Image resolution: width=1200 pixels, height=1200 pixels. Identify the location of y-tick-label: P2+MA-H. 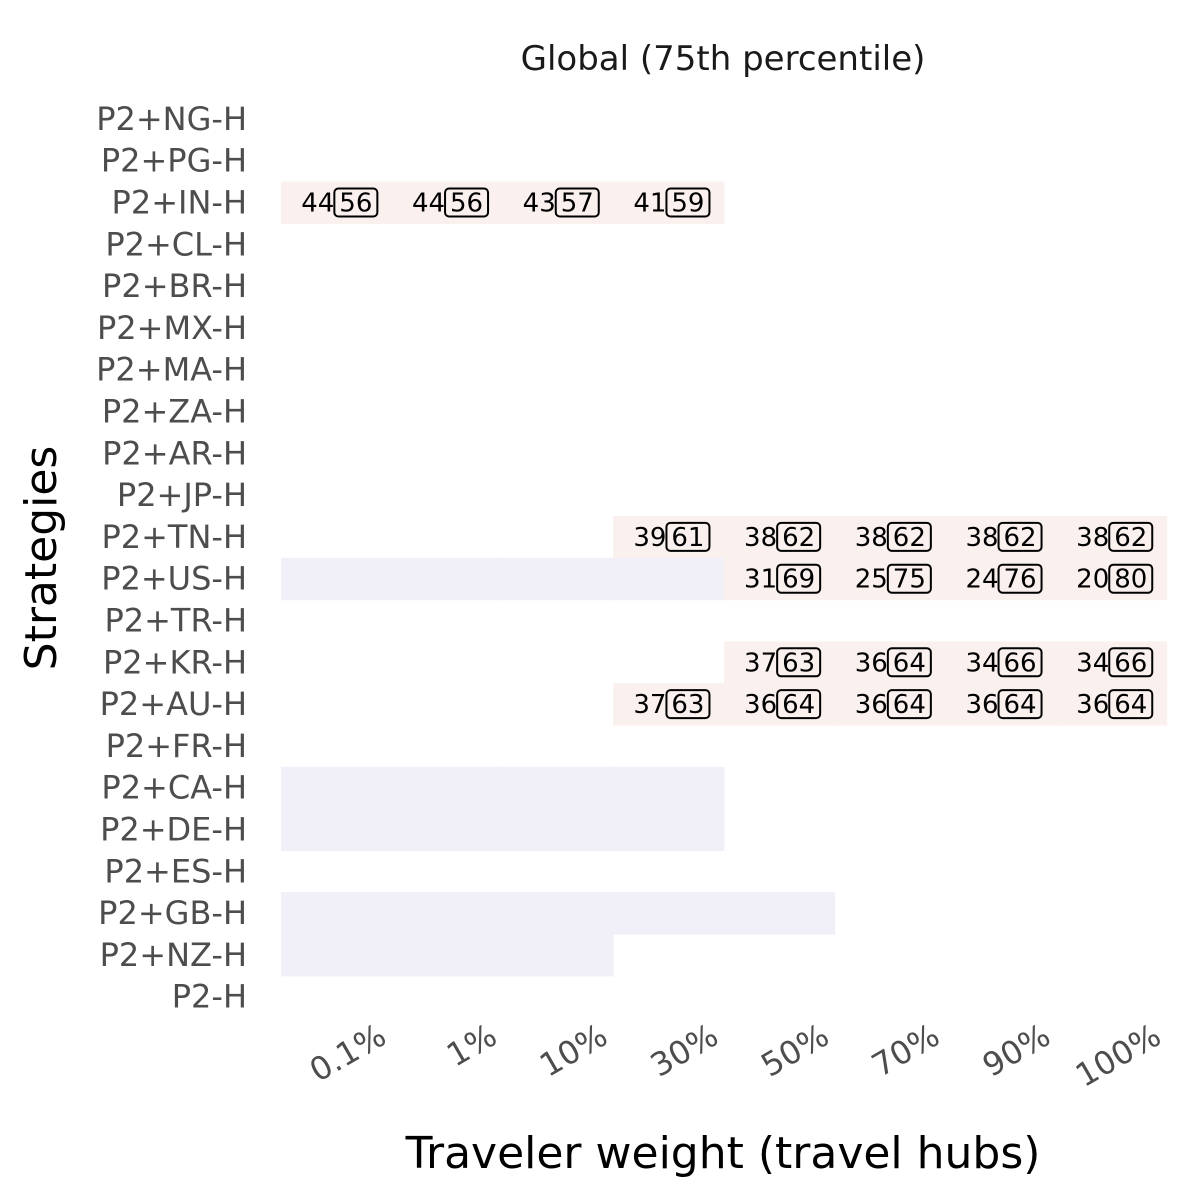
(171, 370).